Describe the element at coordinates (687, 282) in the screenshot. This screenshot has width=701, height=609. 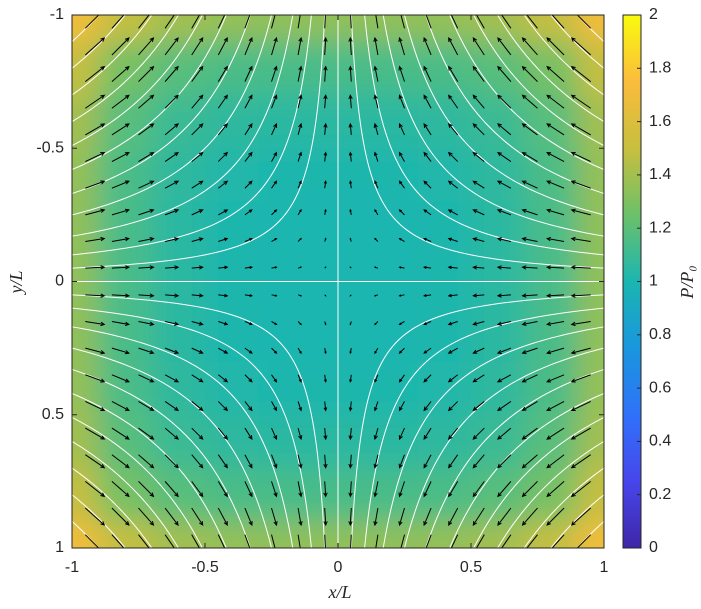
I see `colorbar-label: P/P₀` at that location.